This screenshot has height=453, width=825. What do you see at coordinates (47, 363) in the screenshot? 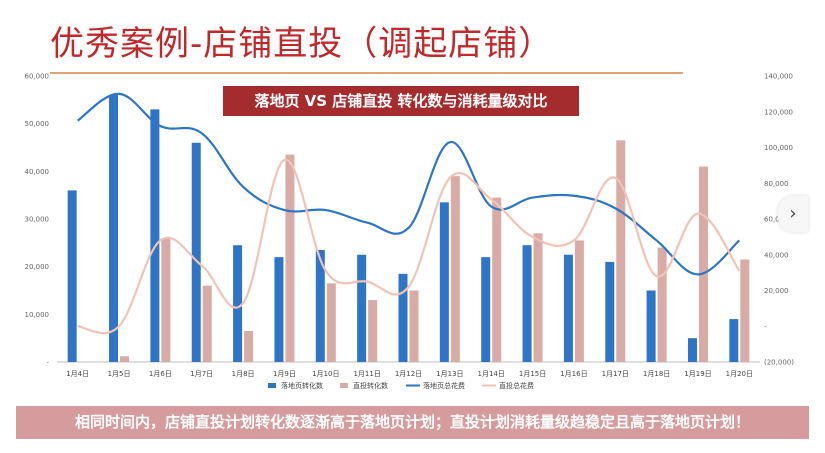
I see `left-tick-label: -` at bounding box center [47, 363].